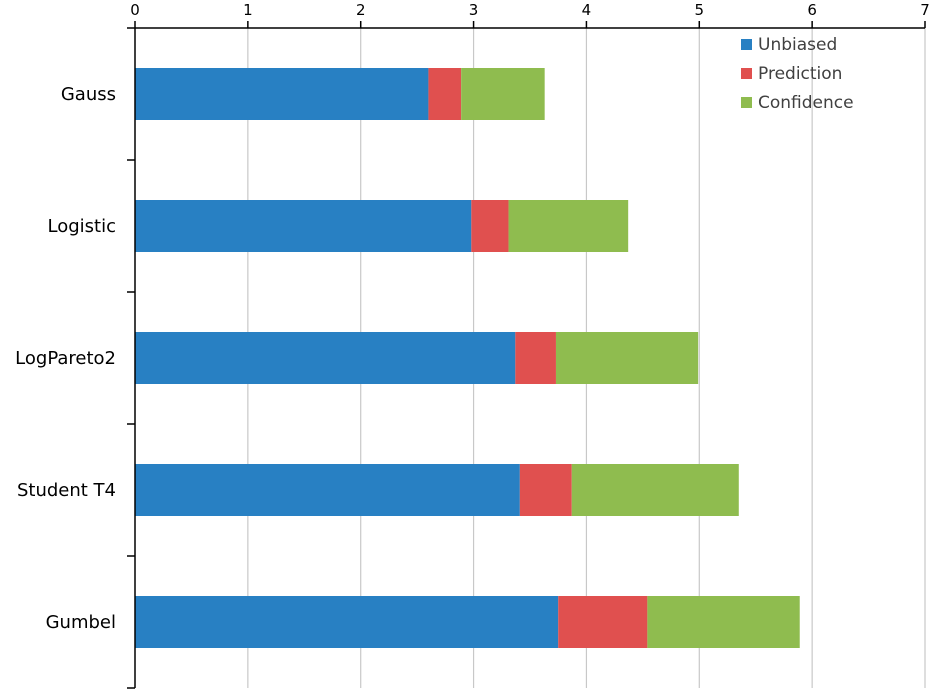 Image resolution: width=933 pixels, height=697 pixels. I want to click on x-tick-label: 6, so click(812, 10).